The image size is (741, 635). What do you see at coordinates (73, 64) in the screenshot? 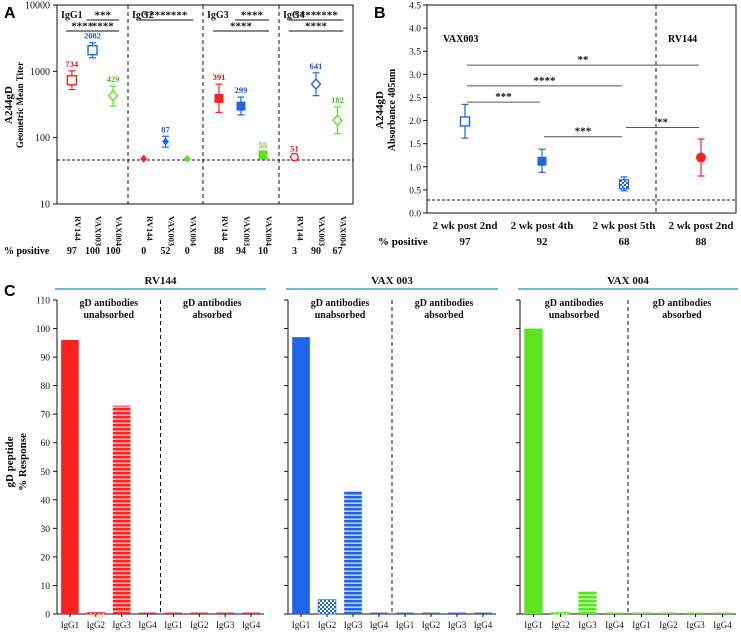
I see `panel-a-value-label: 734` at bounding box center [73, 64].